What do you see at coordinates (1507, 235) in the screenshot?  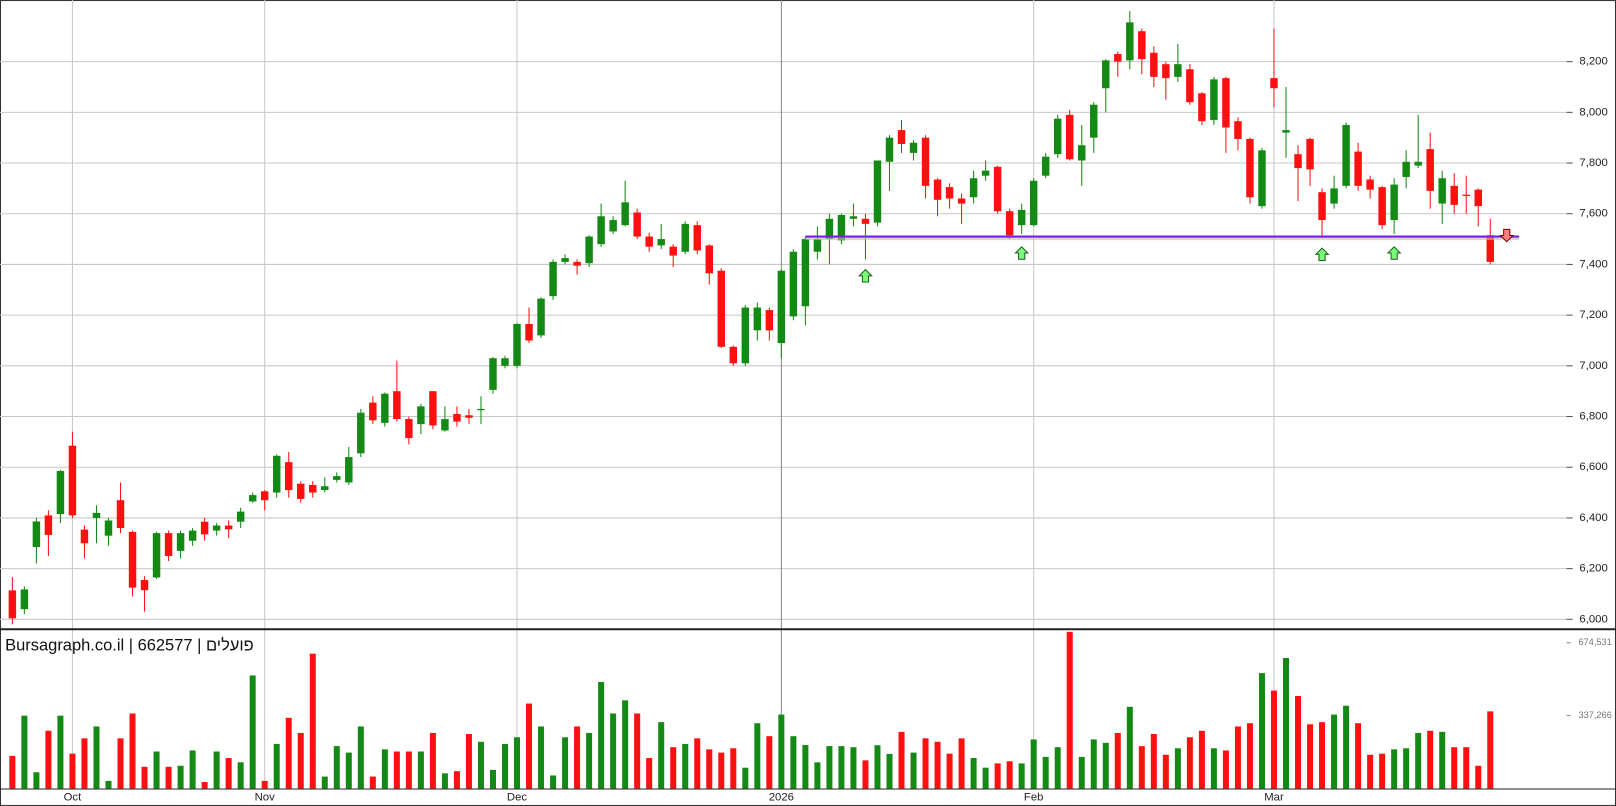 I see `sell-signal-arrow` at bounding box center [1507, 235].